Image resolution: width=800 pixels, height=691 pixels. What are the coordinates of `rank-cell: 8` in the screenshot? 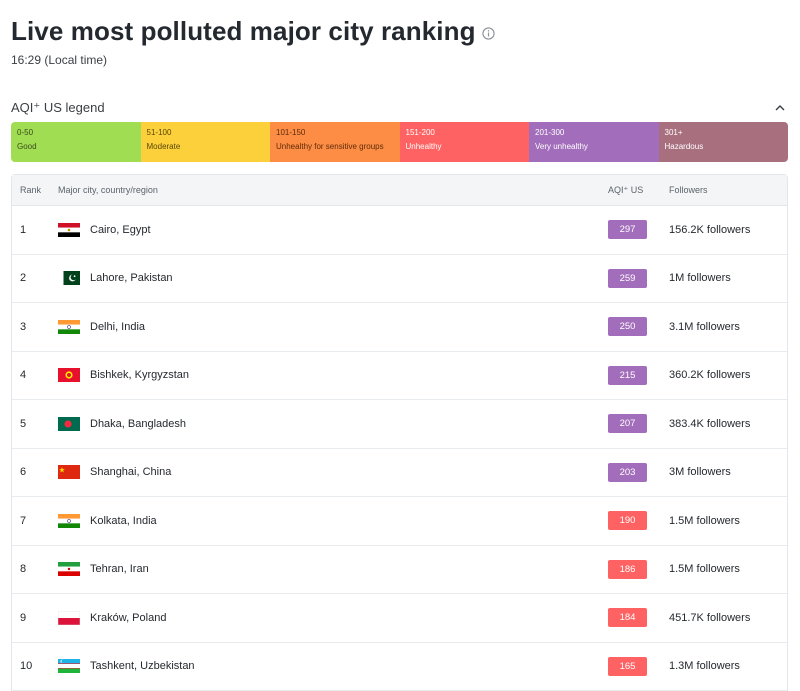 It's located at (23, 569).